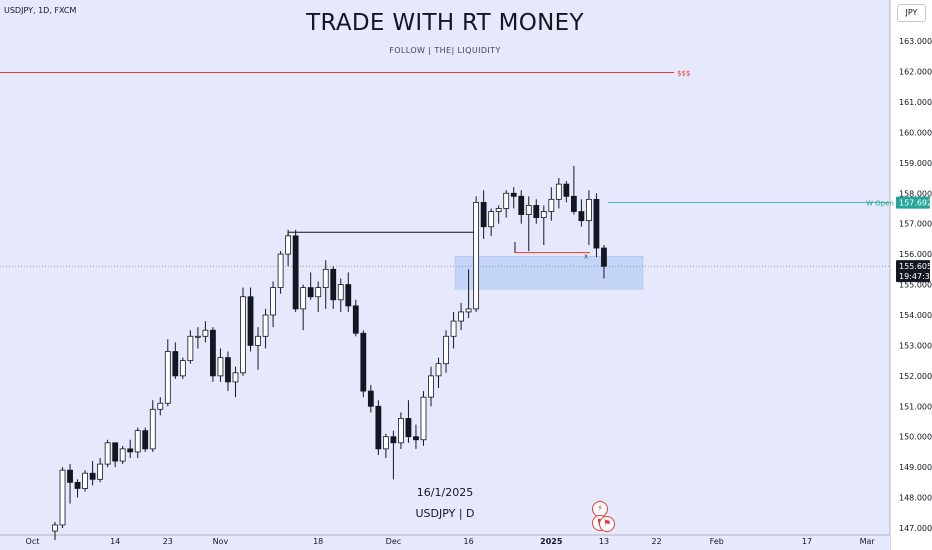 The width and height of the screenshot is (932, 550). I want to click on jp-flag-event-icon: ⚑, so click(607, 524).